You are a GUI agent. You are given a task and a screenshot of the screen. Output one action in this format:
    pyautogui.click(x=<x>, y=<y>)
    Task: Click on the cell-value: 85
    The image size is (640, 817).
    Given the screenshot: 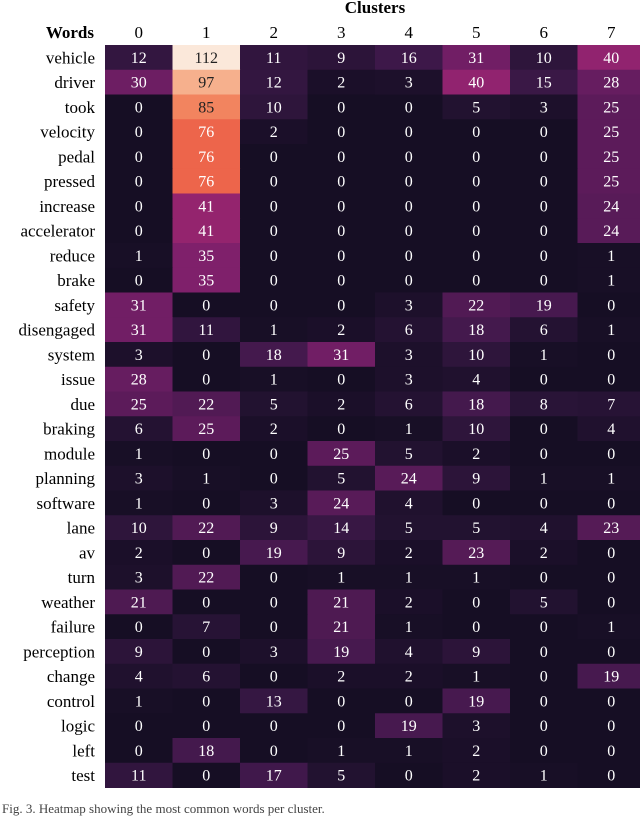 What is the action you would take?
    pyautogui.click(x=206, y=107)
    